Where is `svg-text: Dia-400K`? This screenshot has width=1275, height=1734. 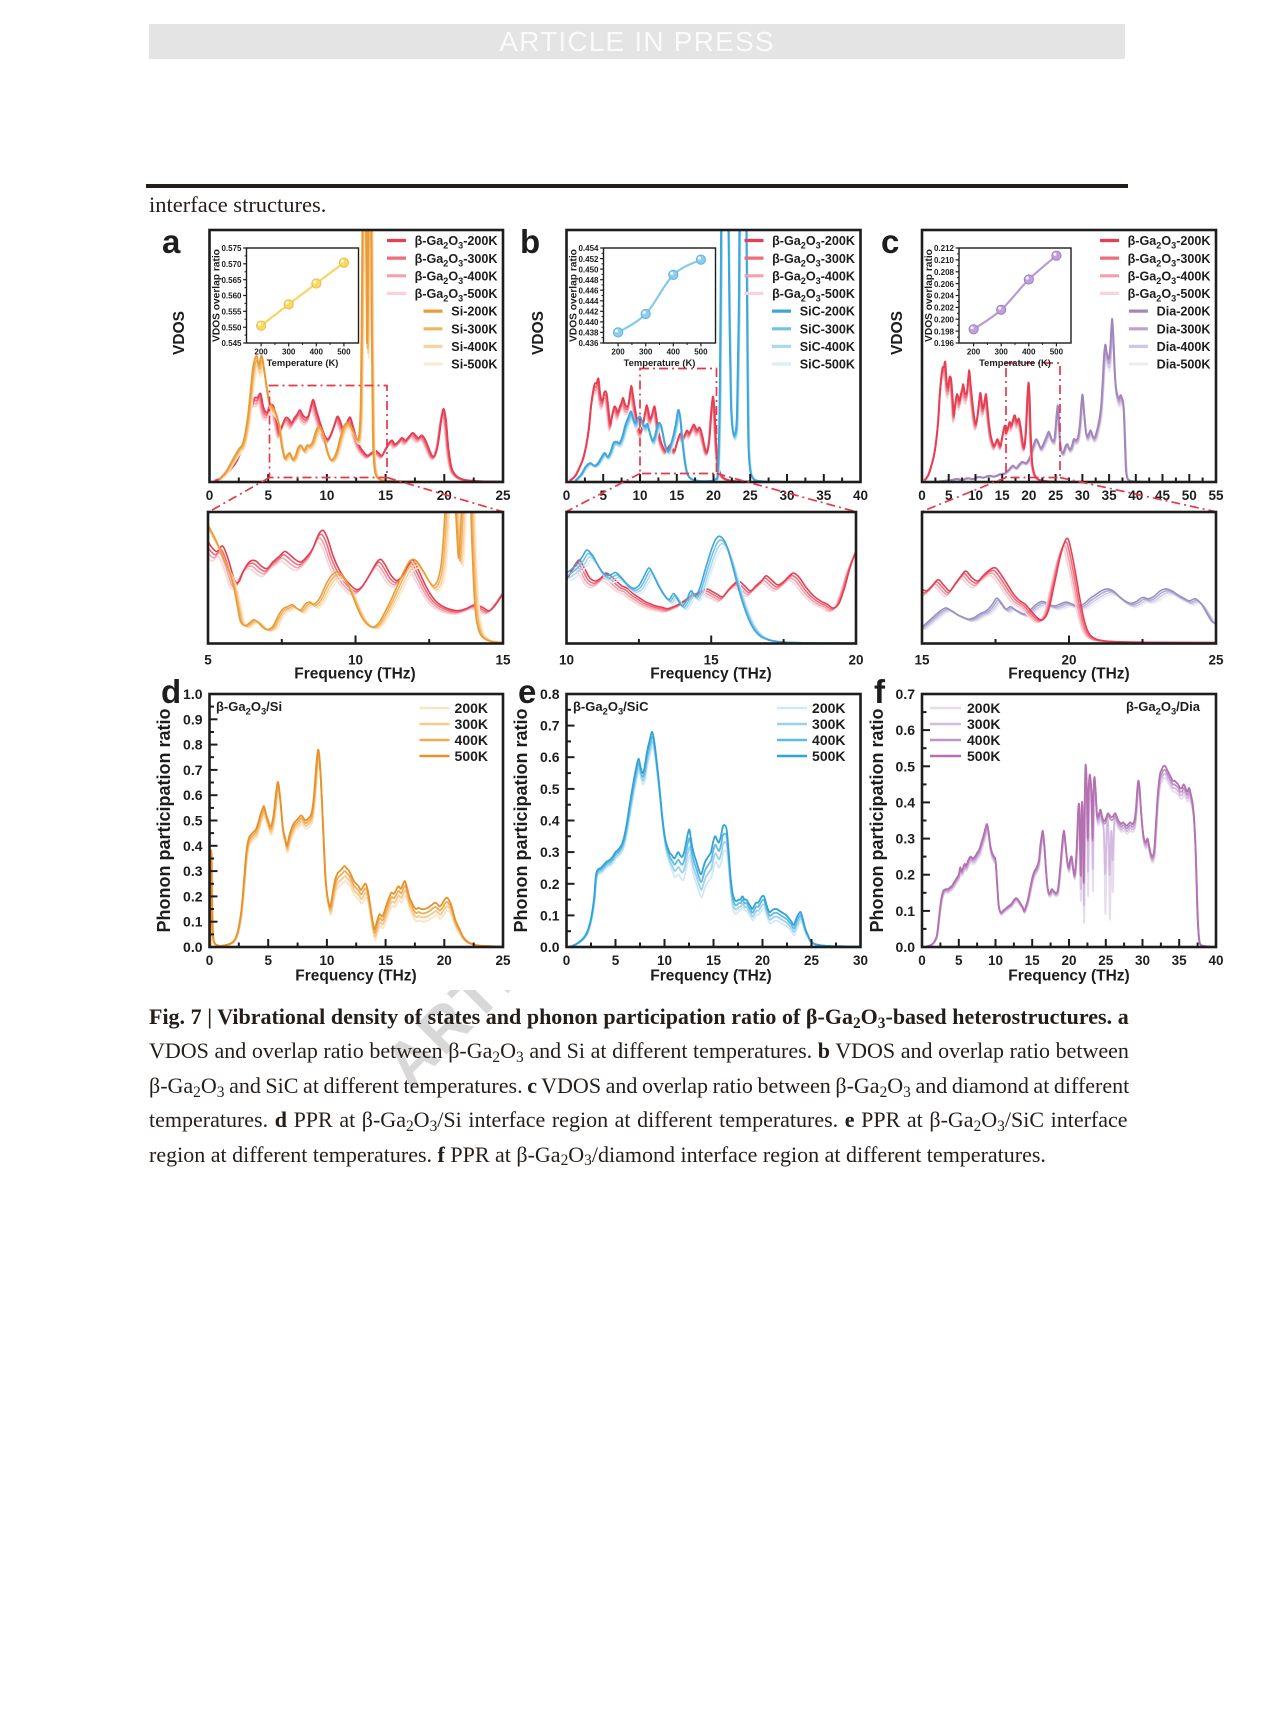
svg-text: Dia-400K is located at coordinates (1184, 347).